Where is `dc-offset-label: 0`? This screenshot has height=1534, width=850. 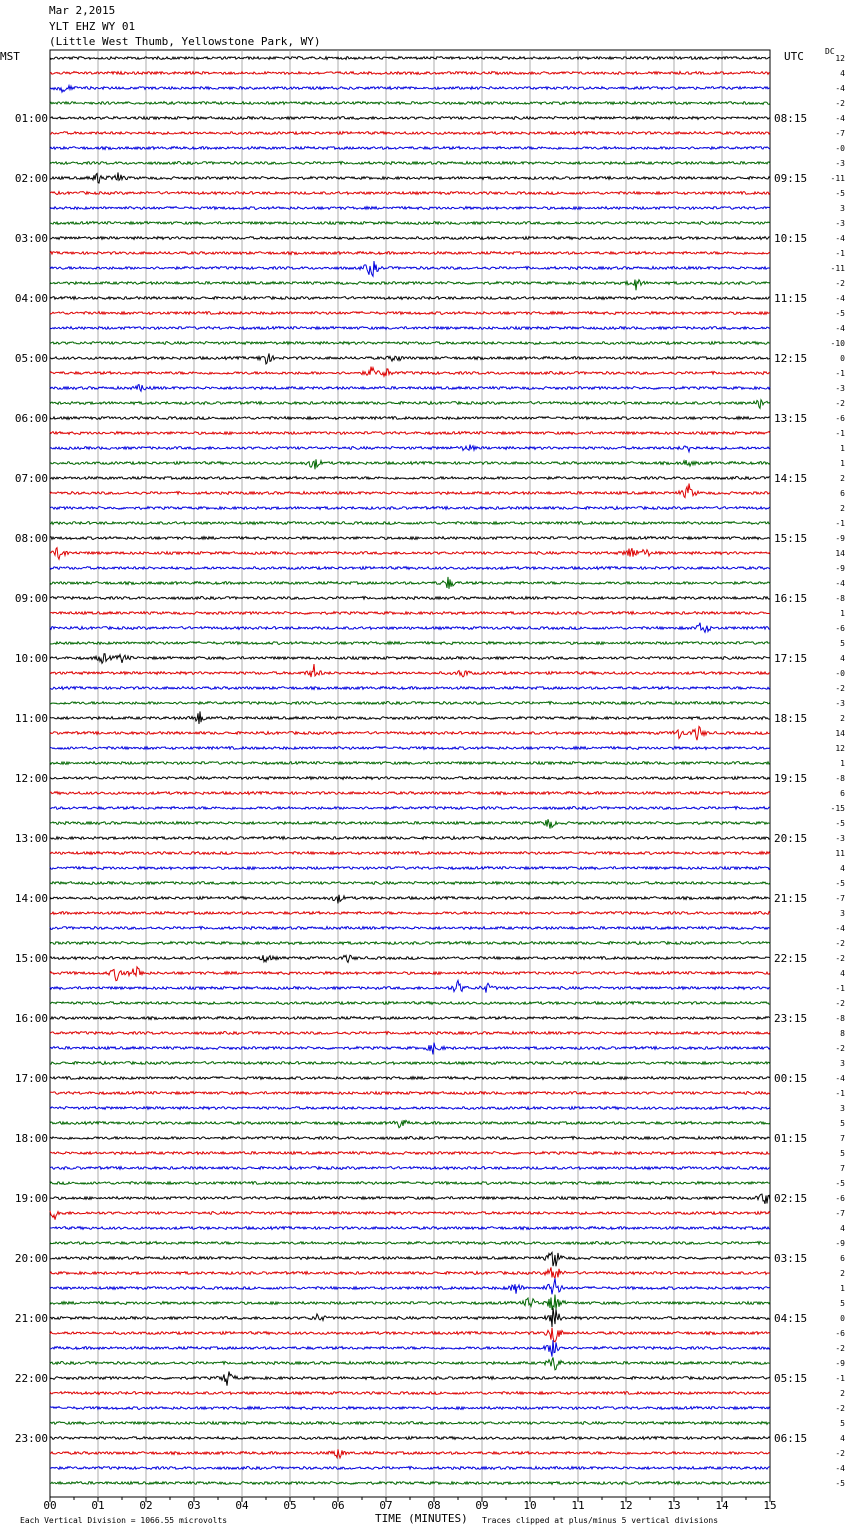
dc-offset-label: 0 is located at coordinates (842, 1318).